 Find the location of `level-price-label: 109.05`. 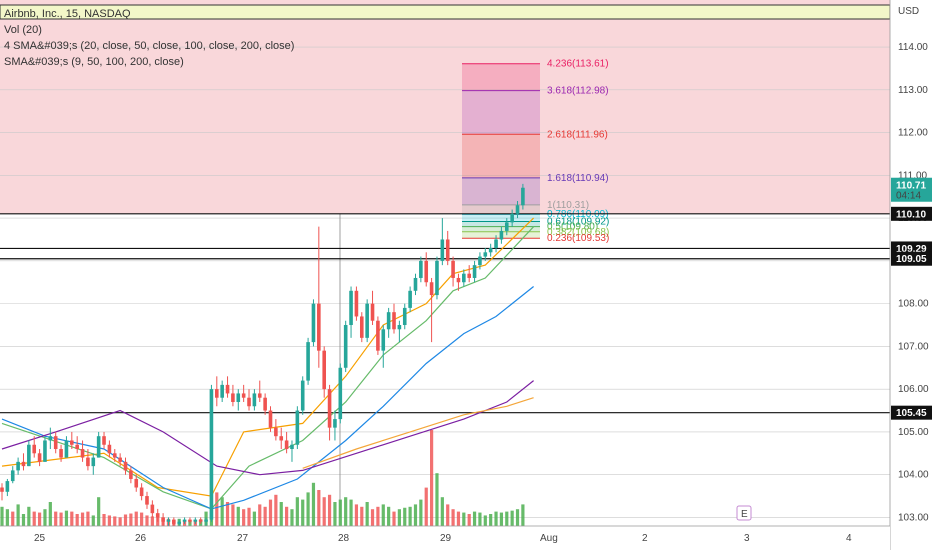

level-price-label: 109.05 is located at coordinates (911, 259).